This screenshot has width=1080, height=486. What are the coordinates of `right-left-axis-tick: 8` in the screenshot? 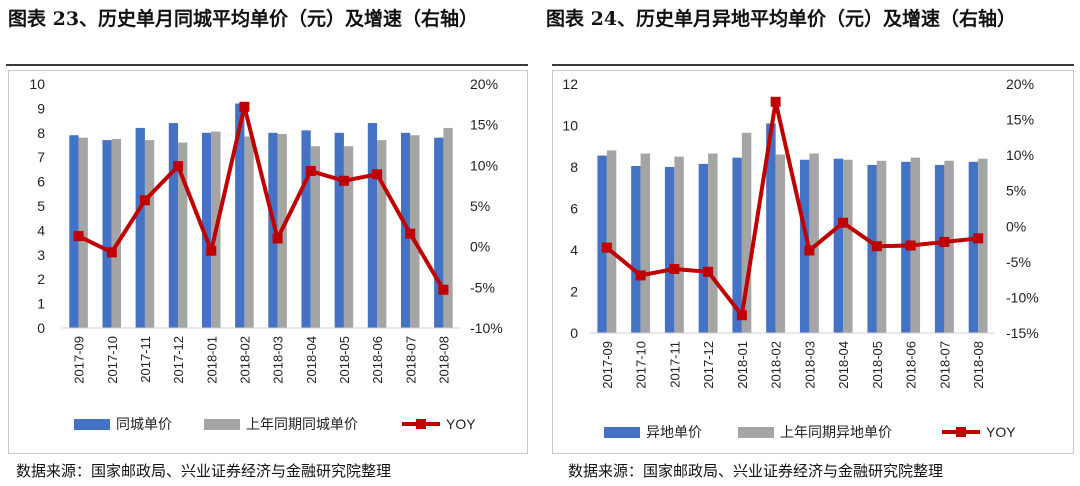 It's located at (574, 167).